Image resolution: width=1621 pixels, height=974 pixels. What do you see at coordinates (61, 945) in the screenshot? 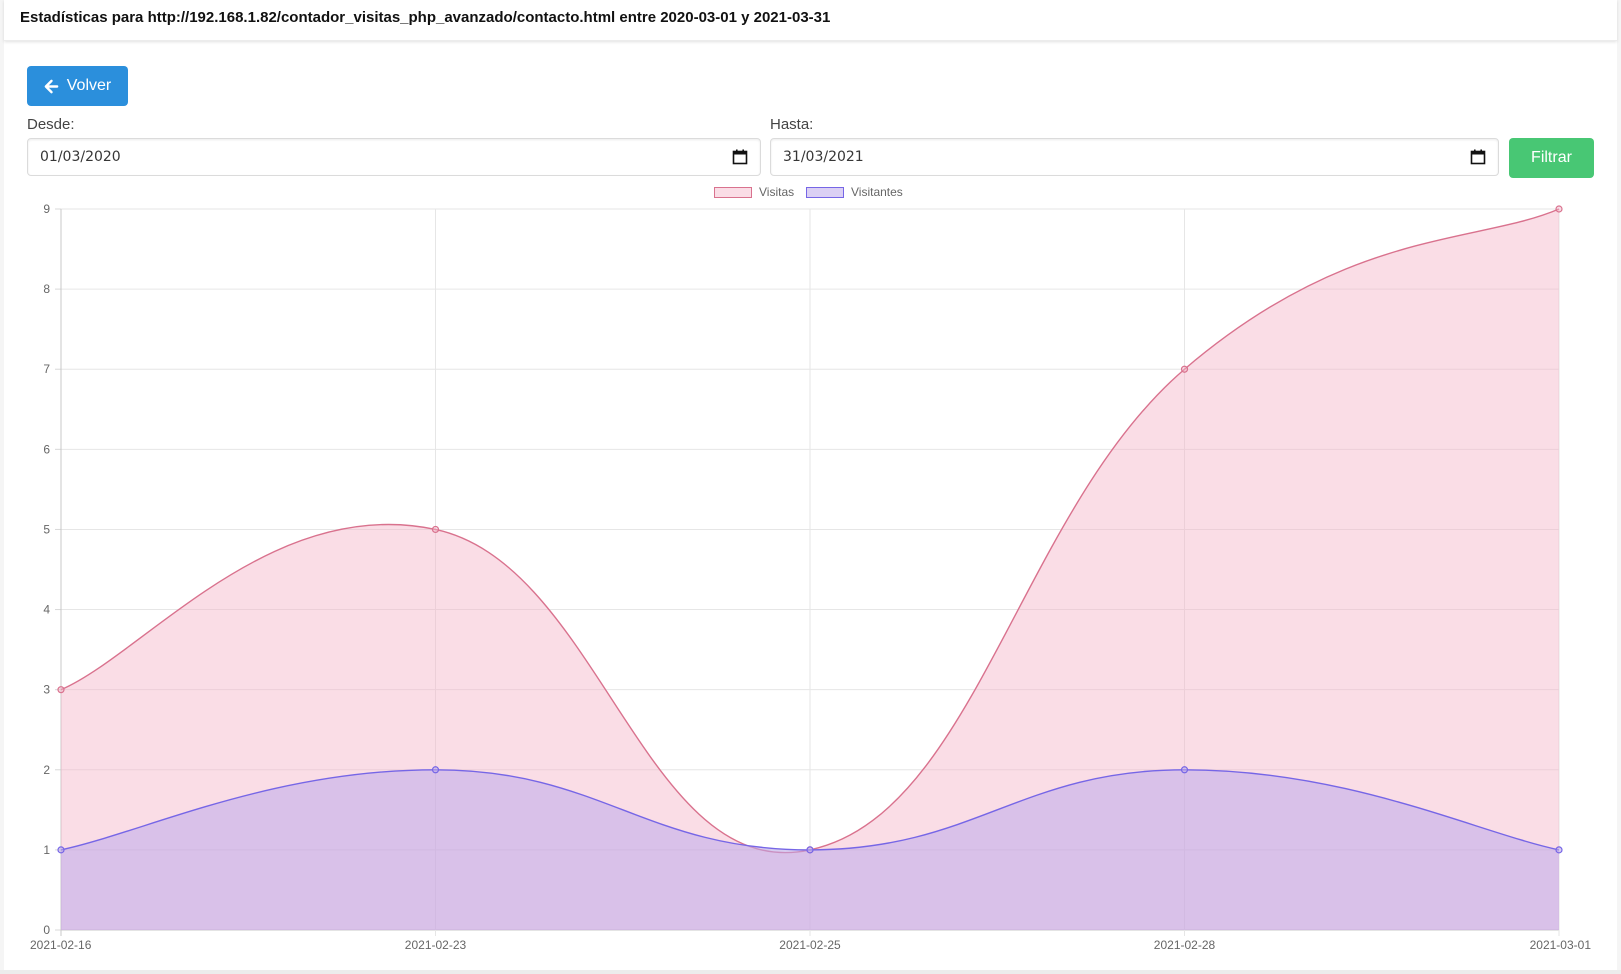
I see `x-tick-label: 2021-02-16` at bounding box center [61, 945].